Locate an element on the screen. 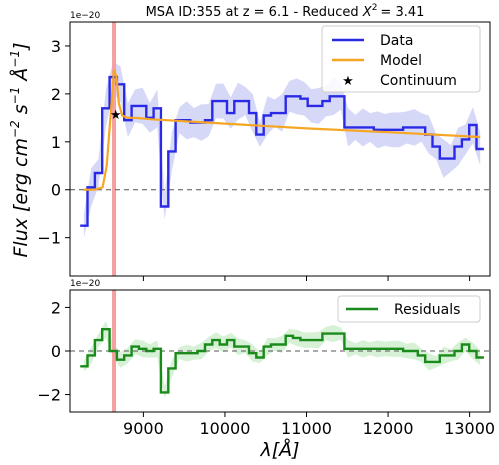 This screenshot has height=465, width=499. y-axis-label-part: −2 is located at coordinates (15, 129).